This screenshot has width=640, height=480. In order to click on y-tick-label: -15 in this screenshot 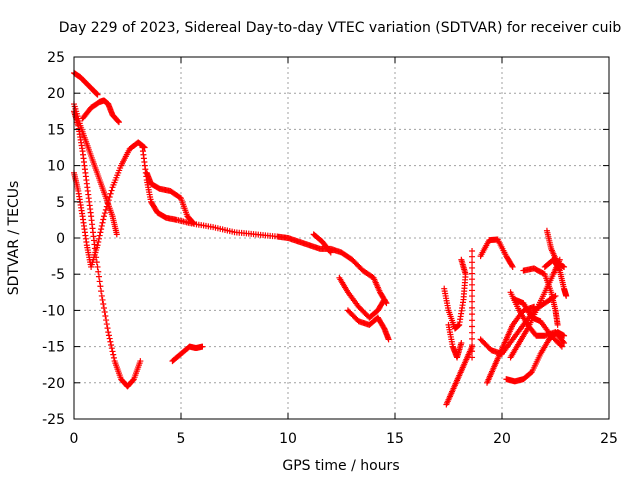, I will do `click(53, 348)`.